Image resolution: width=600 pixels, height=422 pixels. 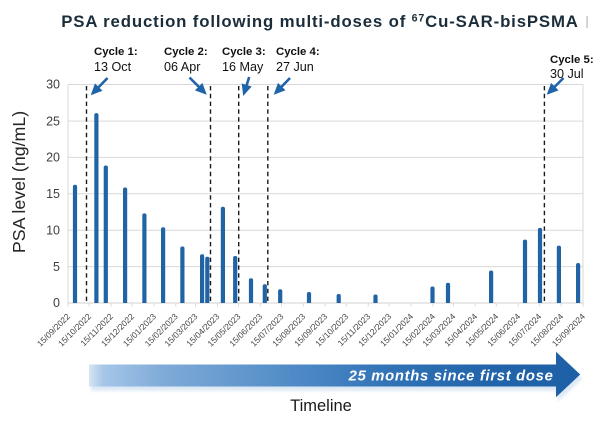 I want to click on svg-text: Cycle 5:, so click(x=572, y=60).